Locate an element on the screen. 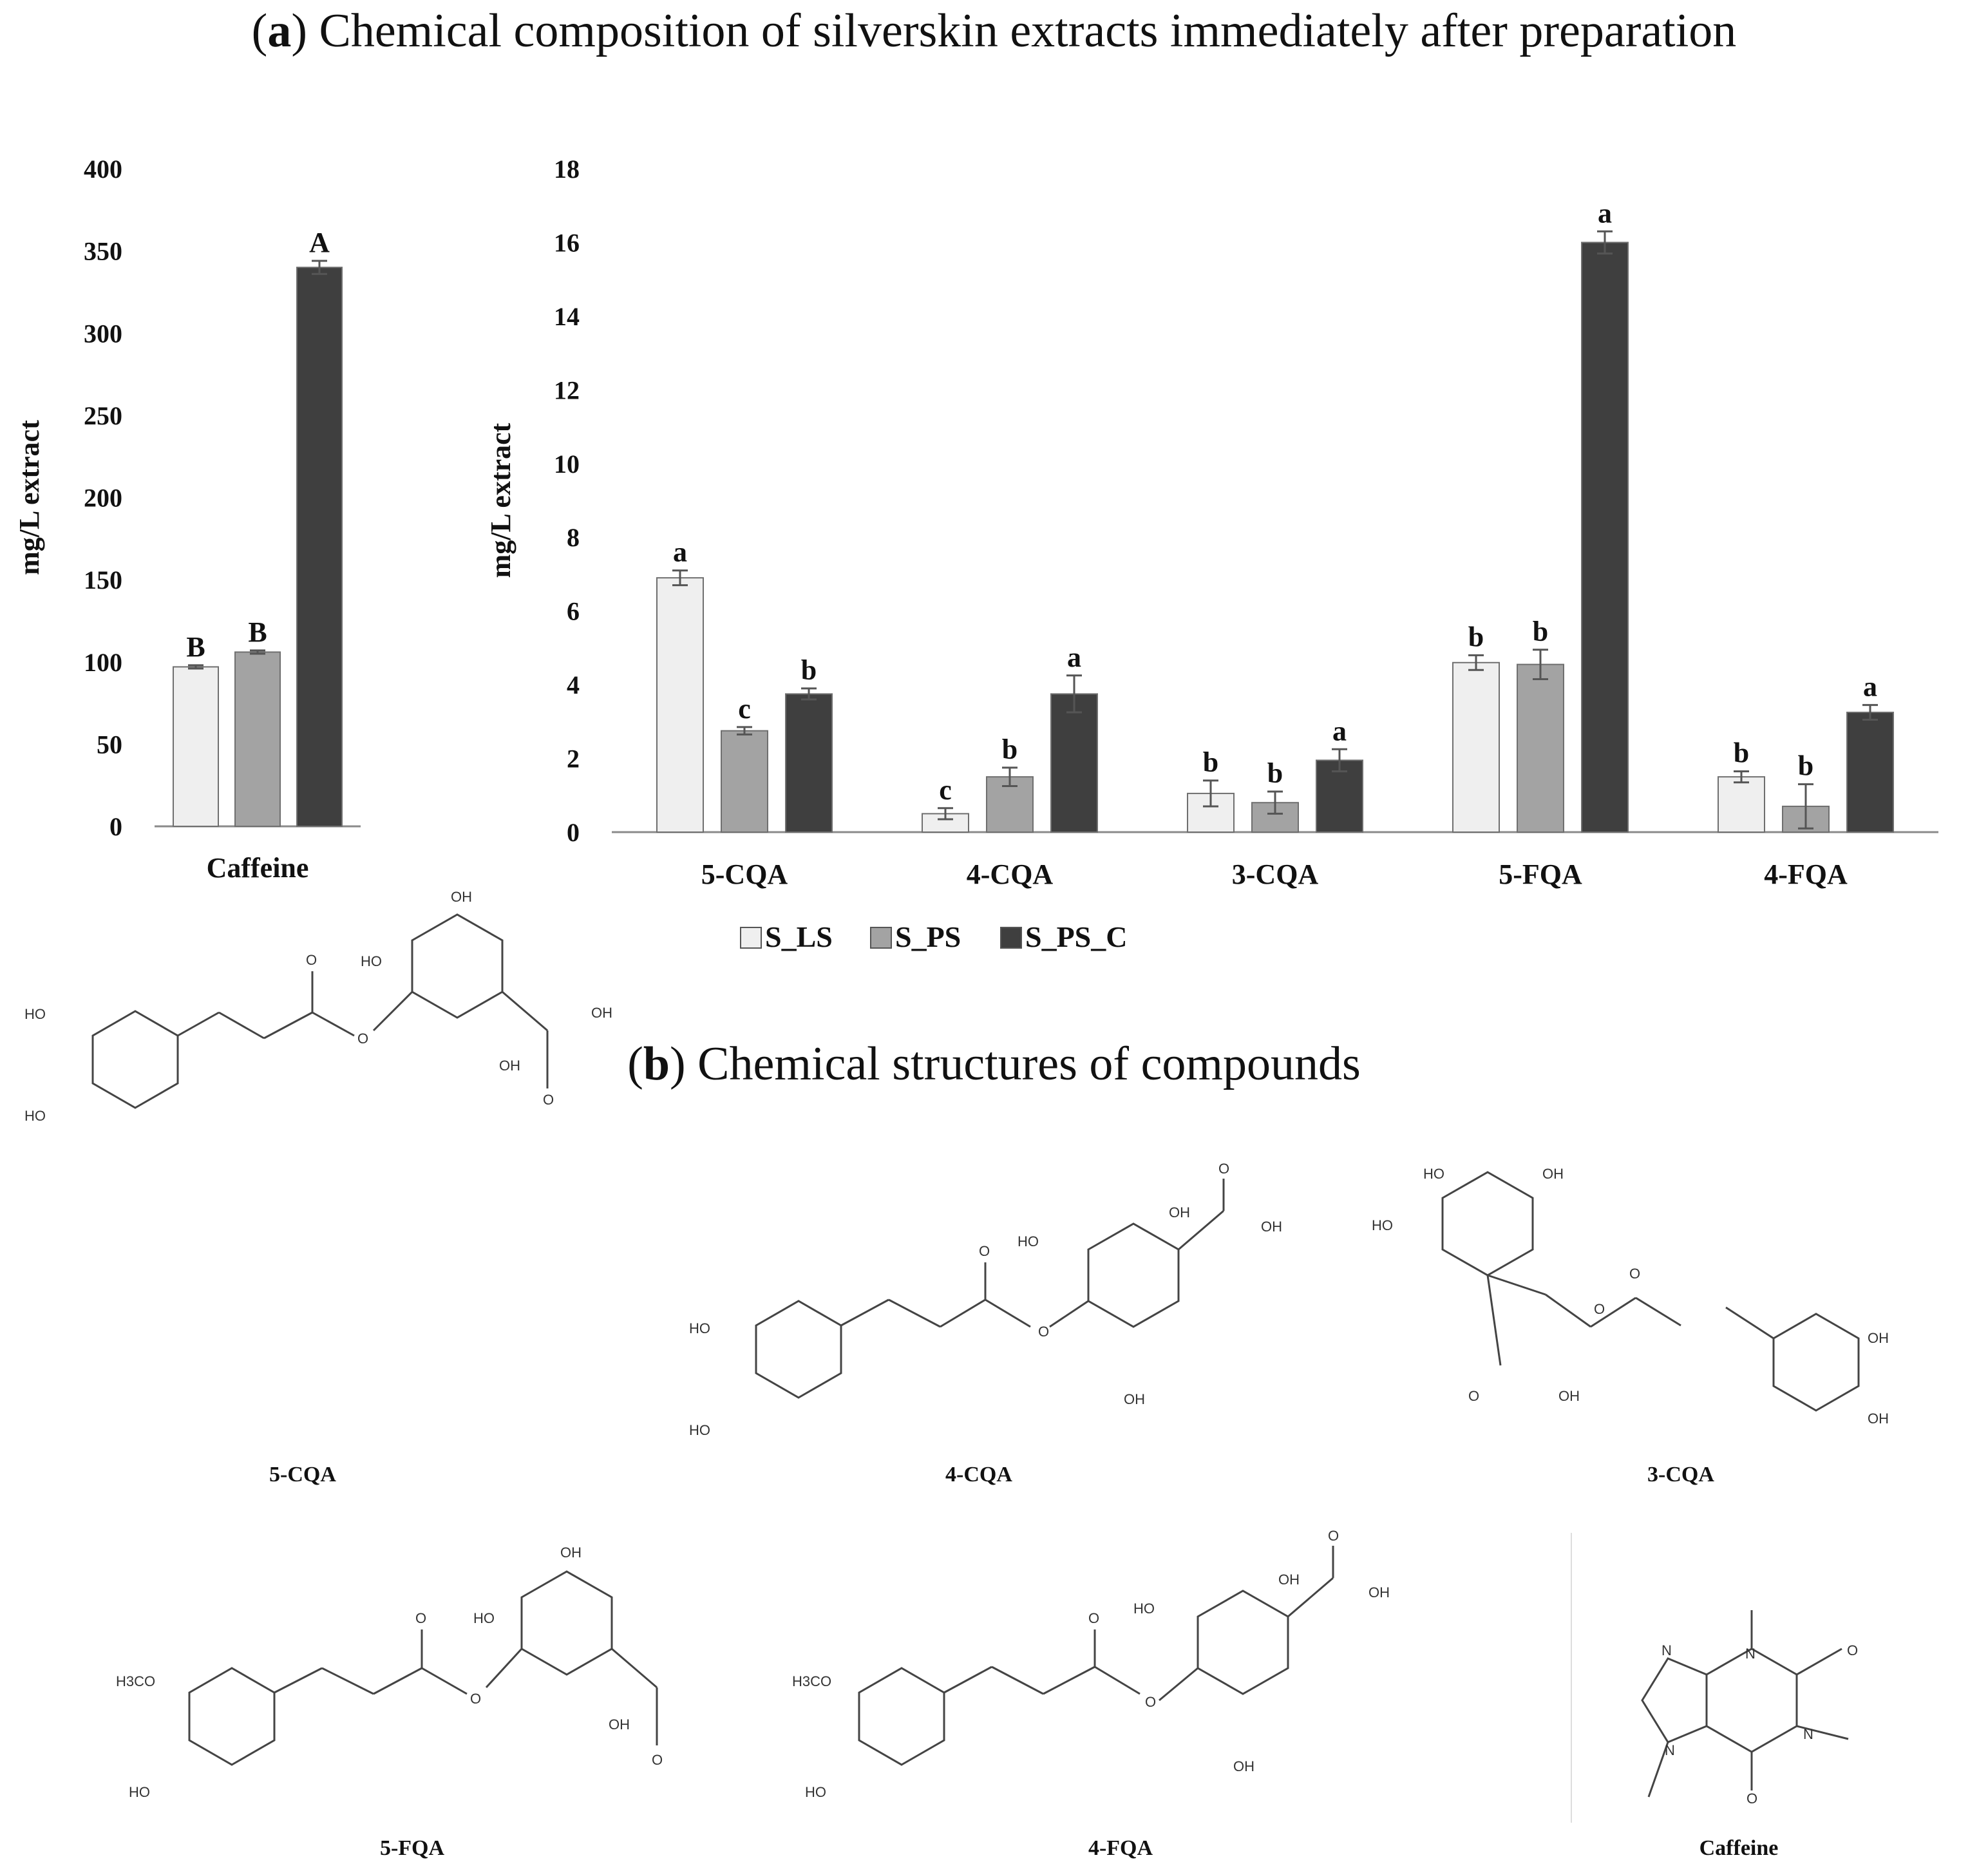  panel-a-letter: a is located at coordinates (280, 31).